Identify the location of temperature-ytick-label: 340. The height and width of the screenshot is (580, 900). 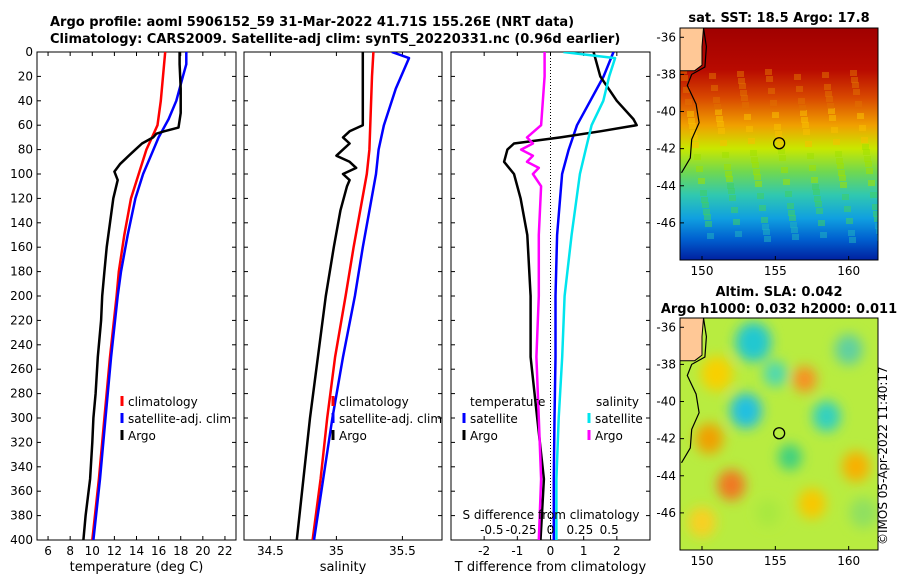
(21, 467).